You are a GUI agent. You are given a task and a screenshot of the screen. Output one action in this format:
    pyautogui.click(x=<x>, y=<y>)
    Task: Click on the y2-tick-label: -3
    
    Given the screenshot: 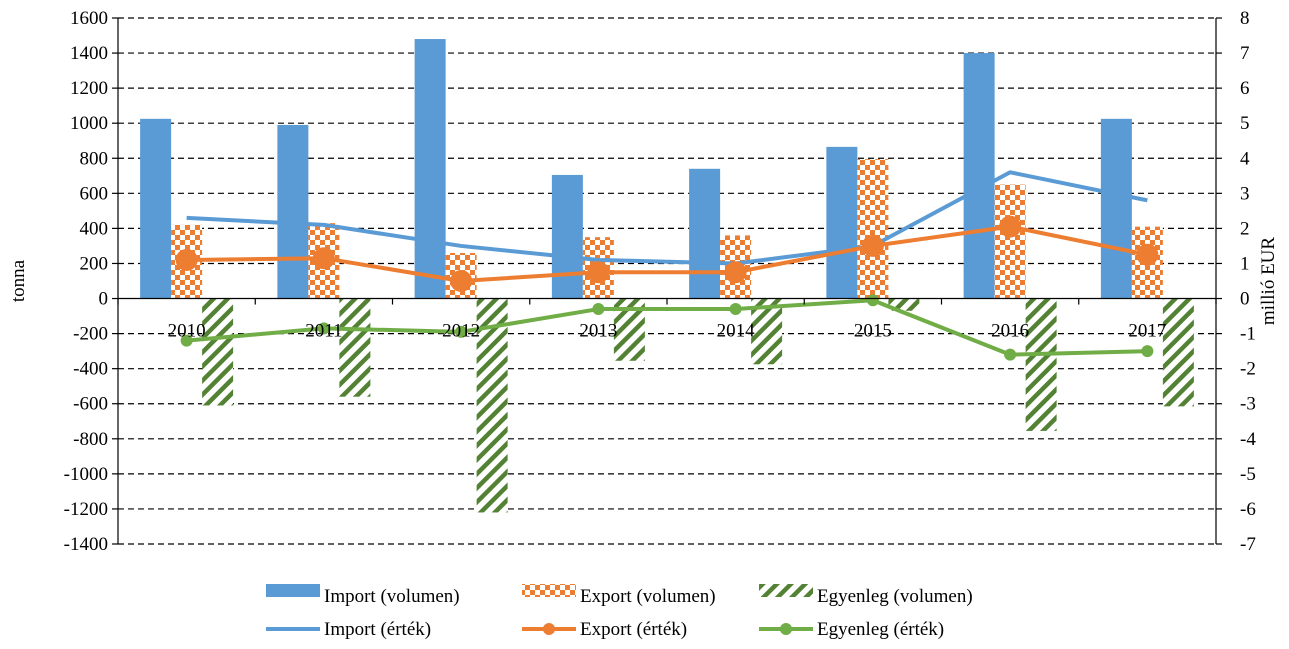 What is the action you would take?
    pyautogui.click(x=1248, y=404)
    